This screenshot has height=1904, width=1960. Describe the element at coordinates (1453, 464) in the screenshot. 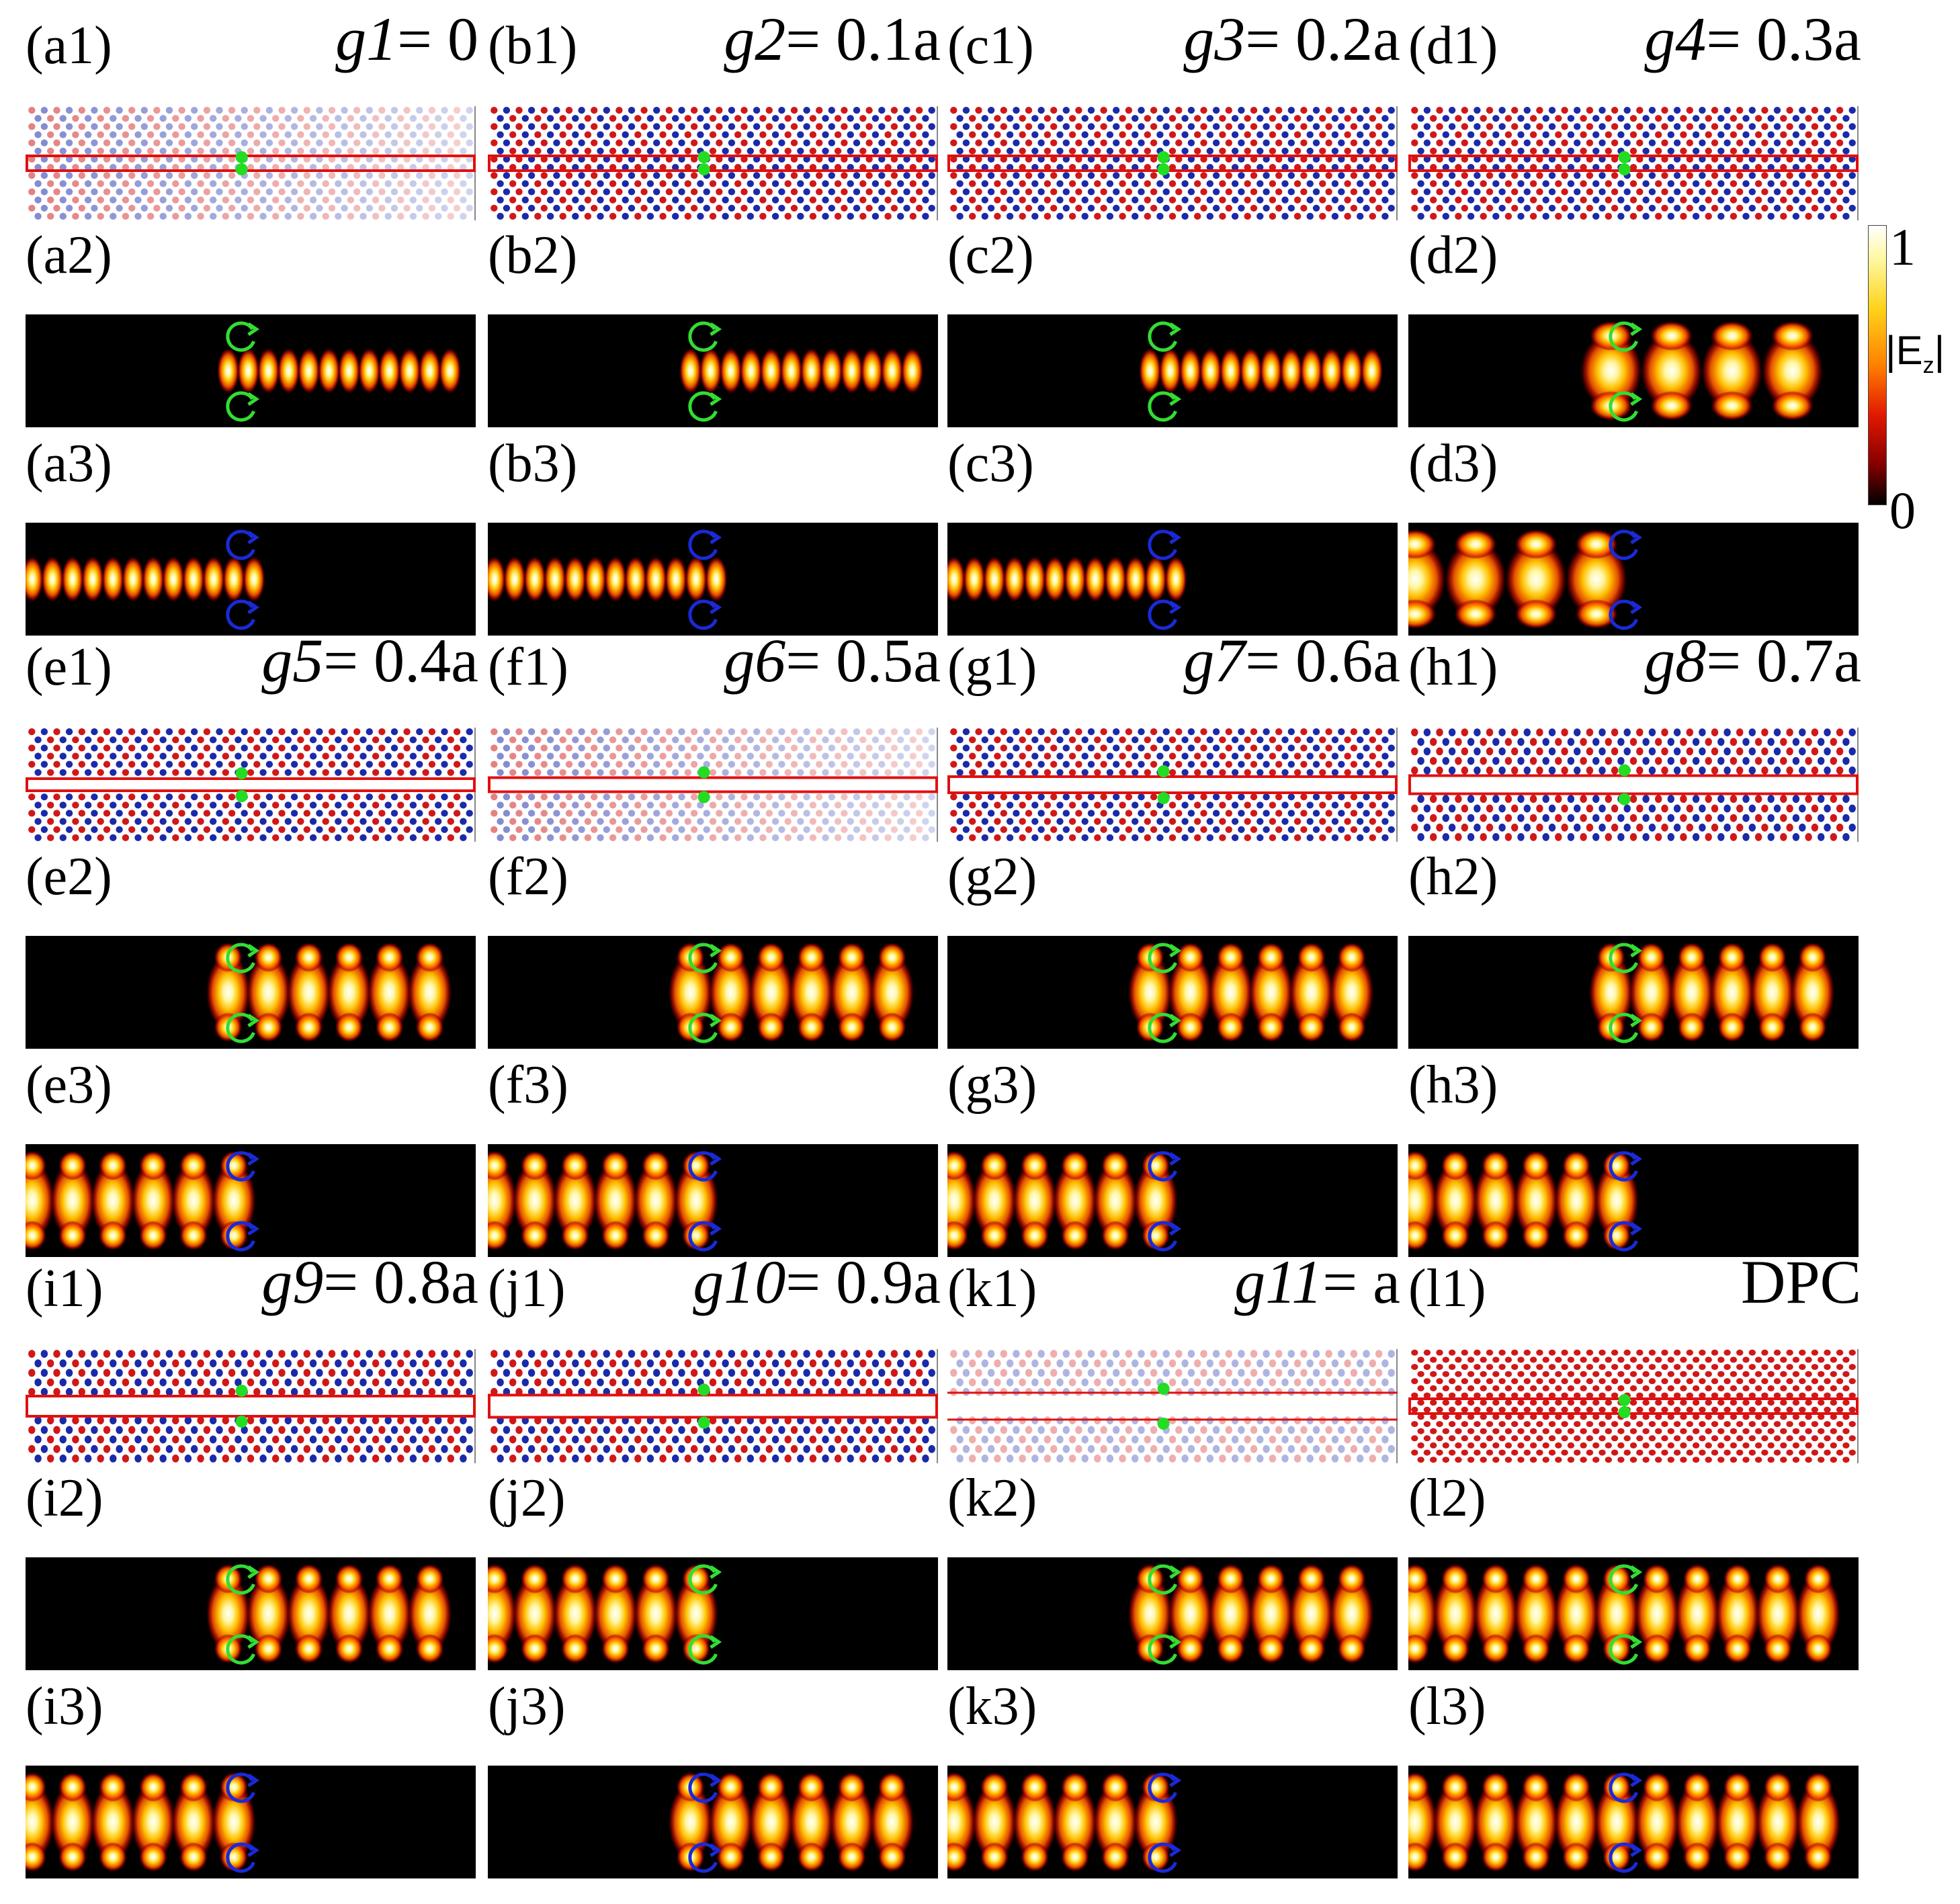

I see `panel-tag-4-3: (d3)` at that location.